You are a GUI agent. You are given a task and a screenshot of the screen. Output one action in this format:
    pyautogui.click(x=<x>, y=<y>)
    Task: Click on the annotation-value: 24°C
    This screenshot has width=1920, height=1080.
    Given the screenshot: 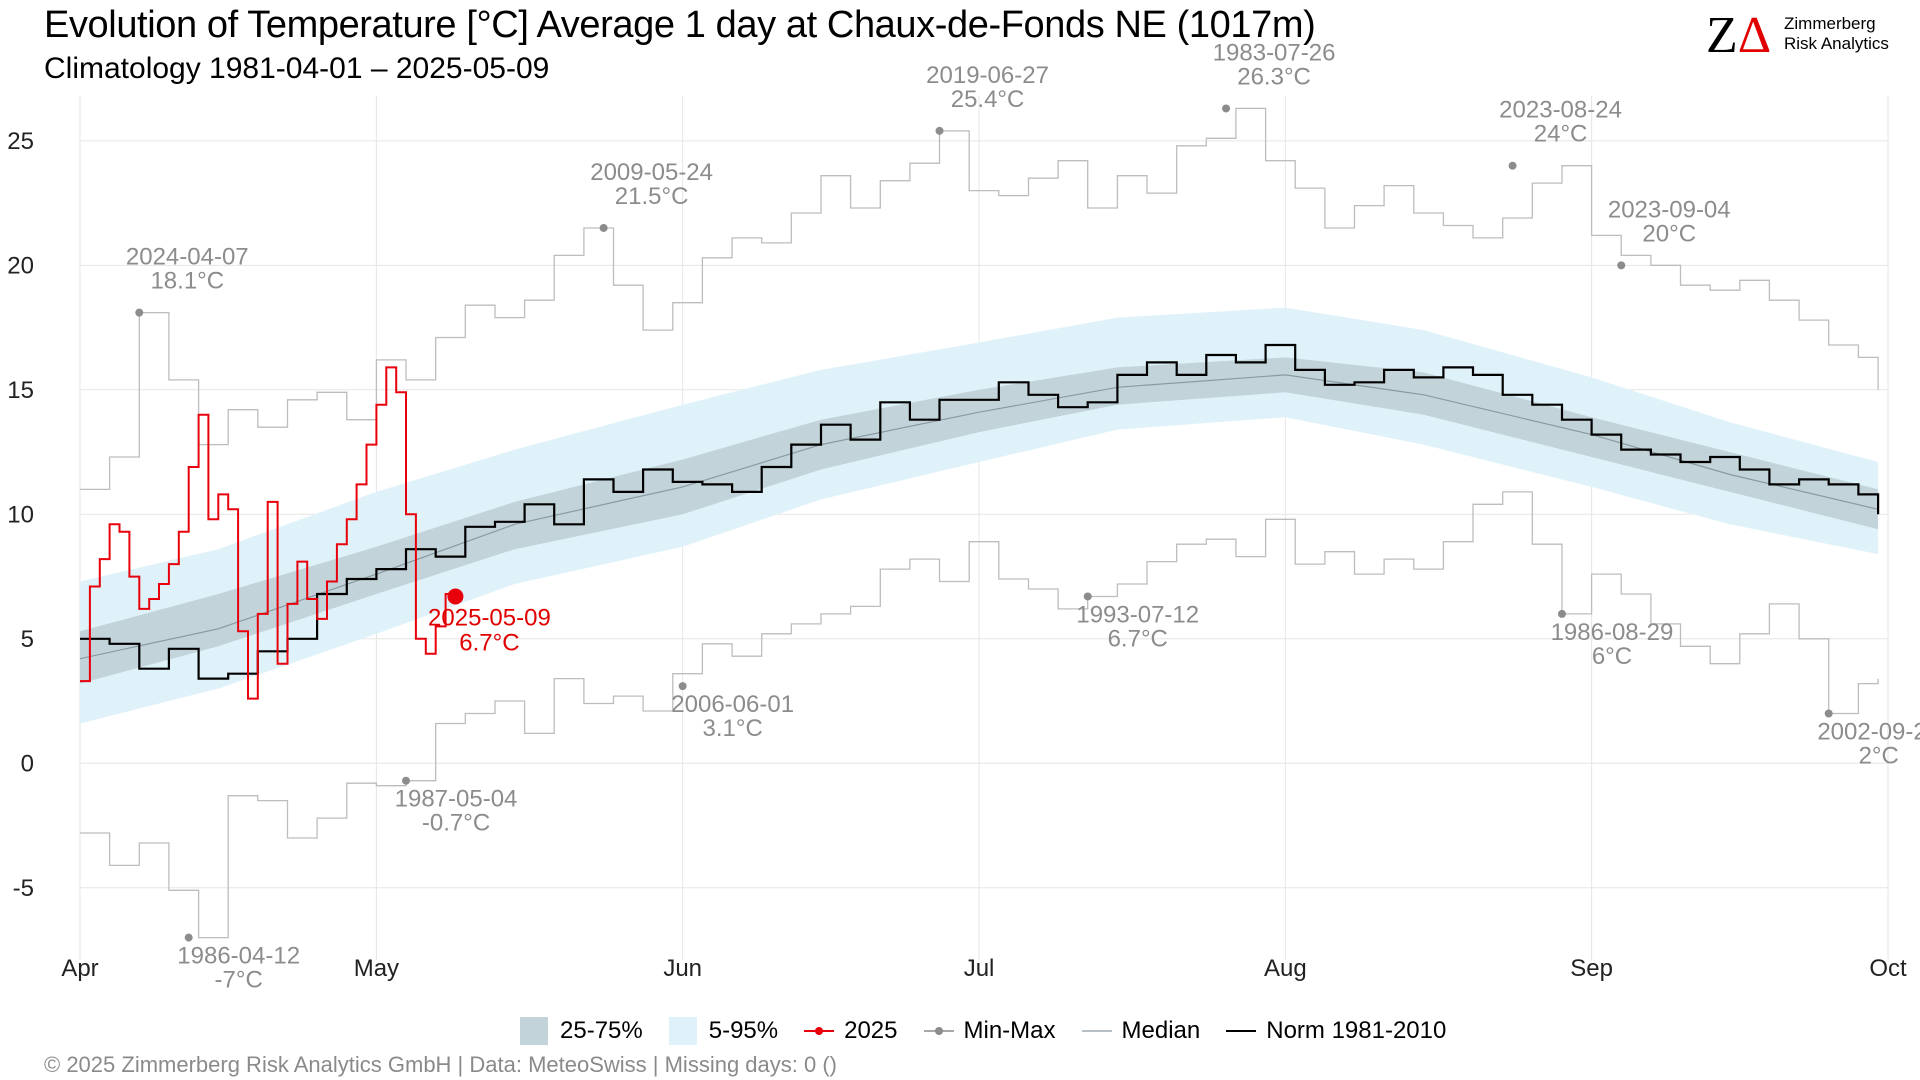 What is the action you would take?
    pyautogui.click(x=1561, y=134)
    